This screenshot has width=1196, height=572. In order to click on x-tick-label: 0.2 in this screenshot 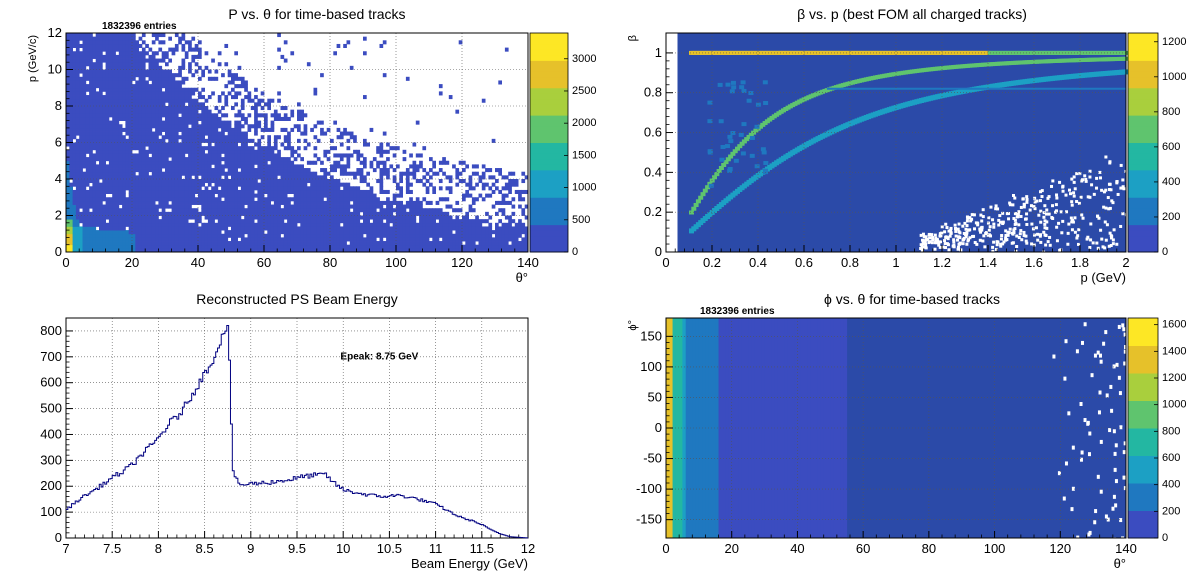, I will do `click(712, 262)`.